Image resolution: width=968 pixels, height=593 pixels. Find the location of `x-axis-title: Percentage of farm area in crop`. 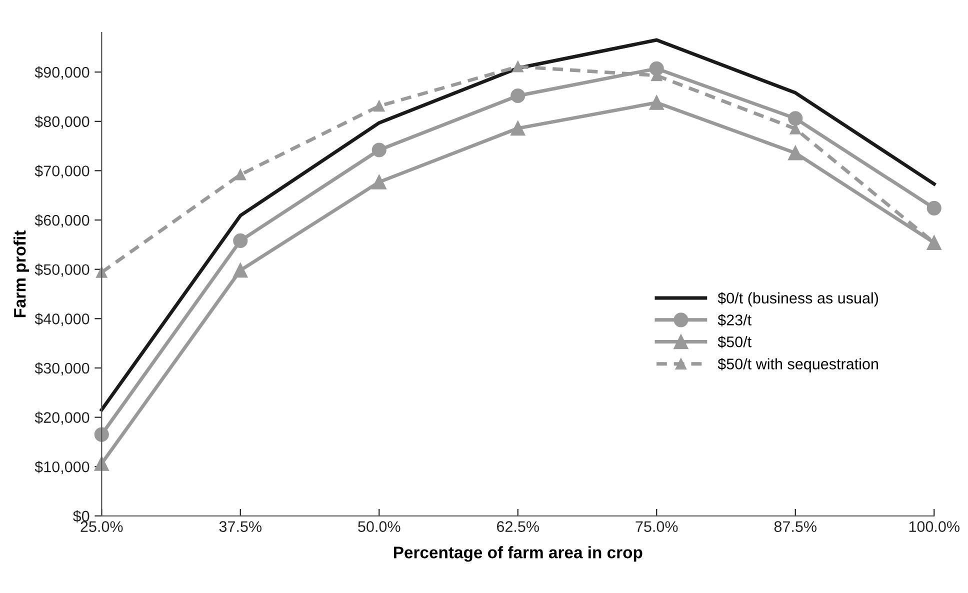

x-axis-title: Percentage of farm area in crop is located at coordinates (518, 554).